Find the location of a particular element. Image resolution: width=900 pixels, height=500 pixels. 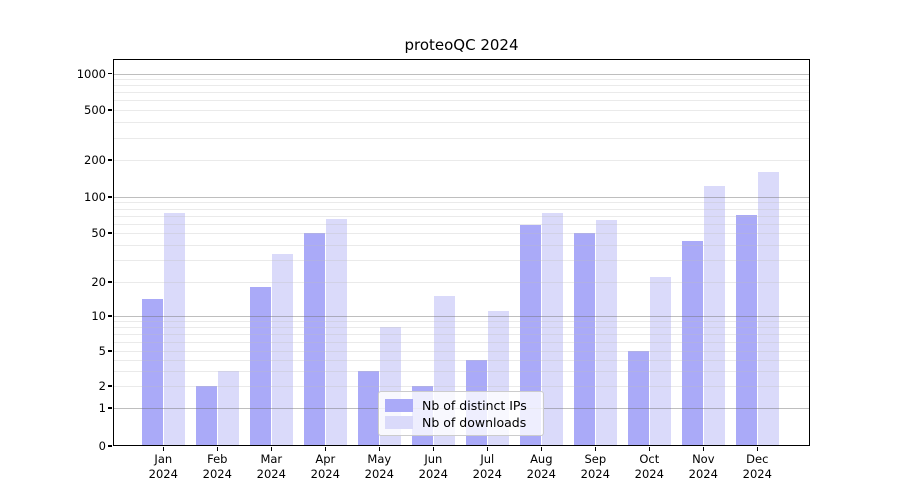

distinct-ips-bar-apr is located at coordinates (315, 339).